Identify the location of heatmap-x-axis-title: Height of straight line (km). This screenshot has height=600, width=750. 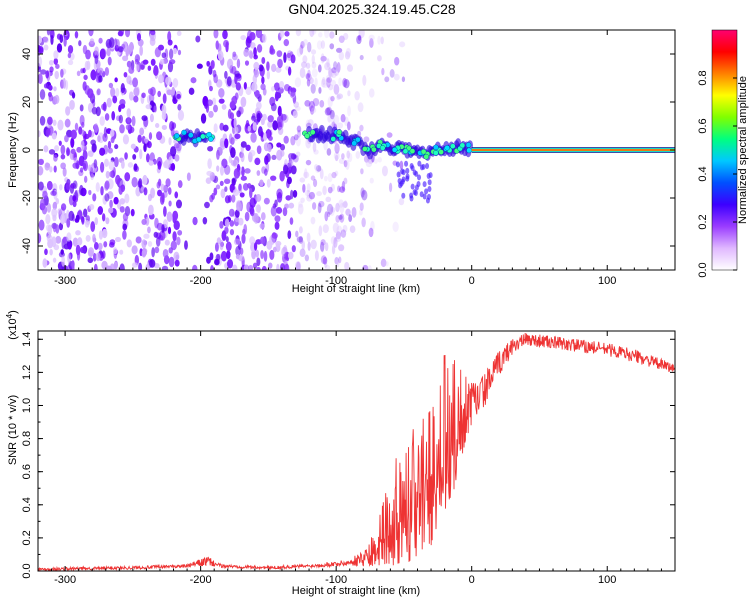
(356, 289).